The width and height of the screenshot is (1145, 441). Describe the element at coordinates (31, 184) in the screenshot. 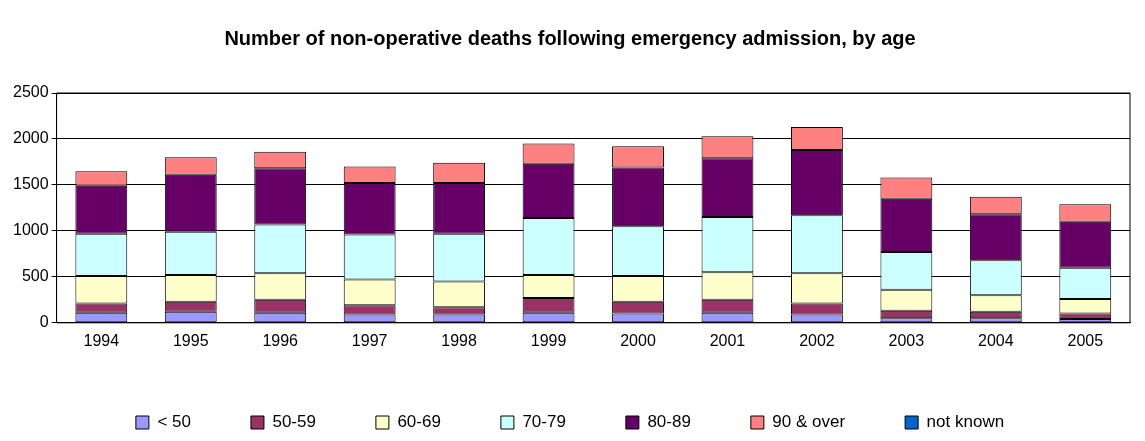

I see `y-tick-label: 1500` at that location.